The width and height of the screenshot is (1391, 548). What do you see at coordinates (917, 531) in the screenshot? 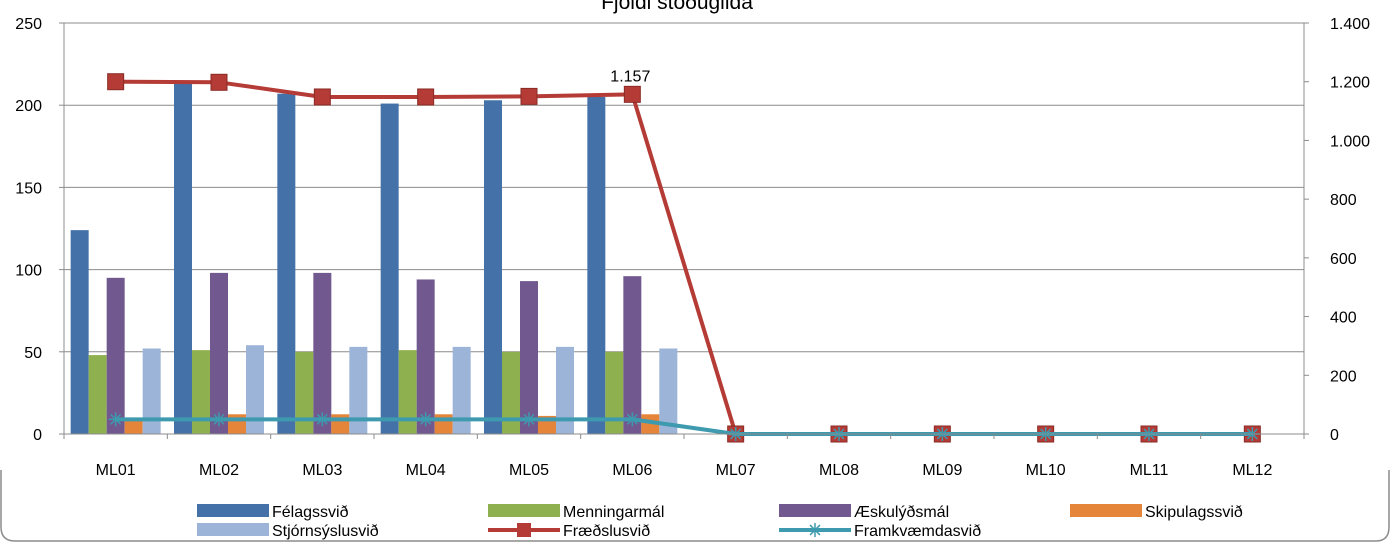
I see `legend-label: Framkvæmdasvið` at bounding box center [917, 531].